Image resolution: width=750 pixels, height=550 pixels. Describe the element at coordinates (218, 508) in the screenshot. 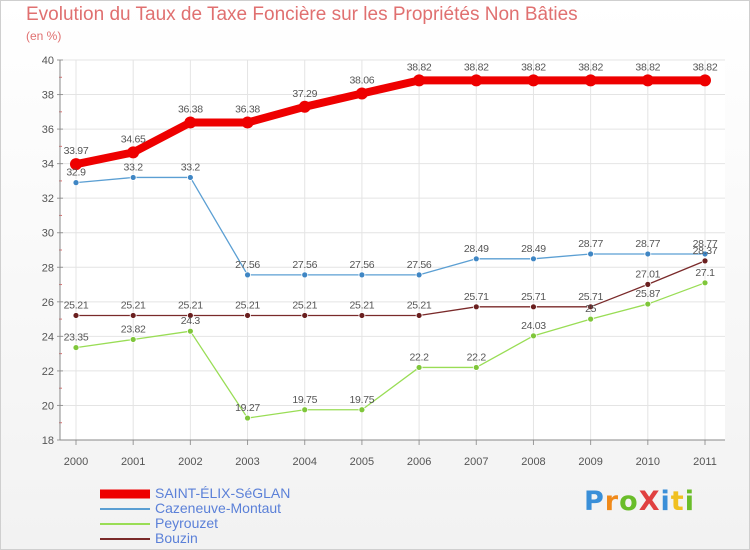

I see `legend-label-cazeneuve-montaut: Cazeneuve-Montaut` at that location.